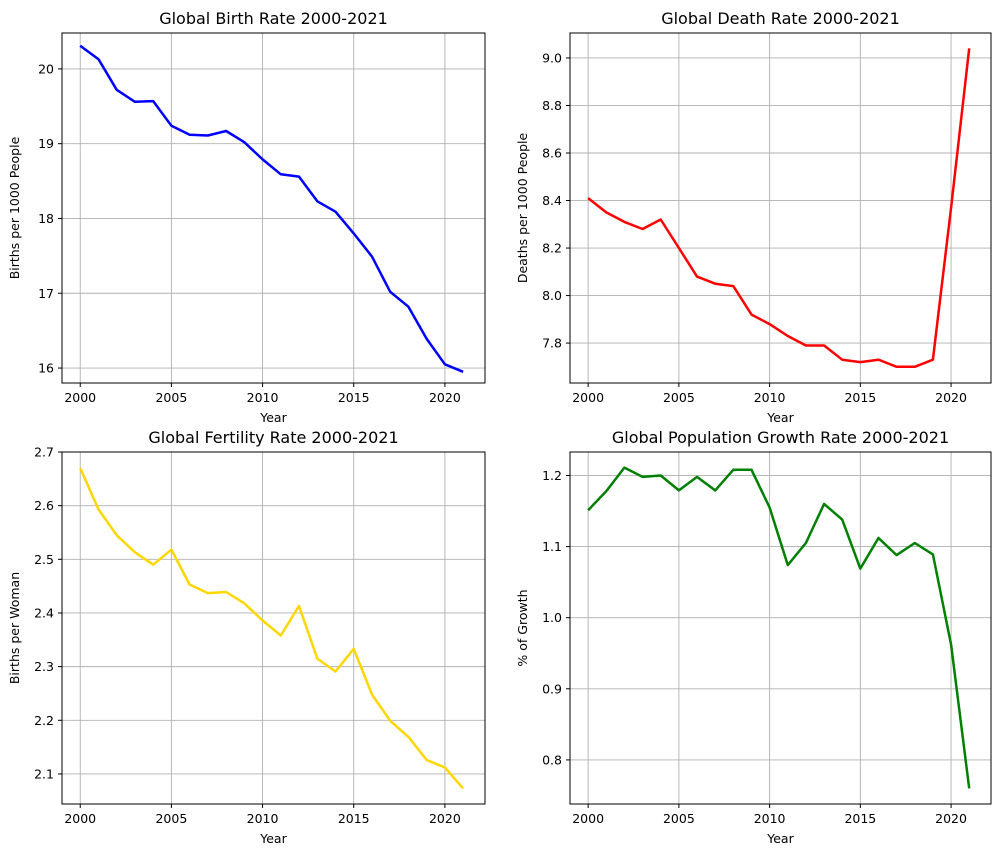 The width and height of the screenshot is (1001, 855). Describe the element at coordinates (552, 152) in the screenshot. I see `y-tick-label: 8.6` at that location.